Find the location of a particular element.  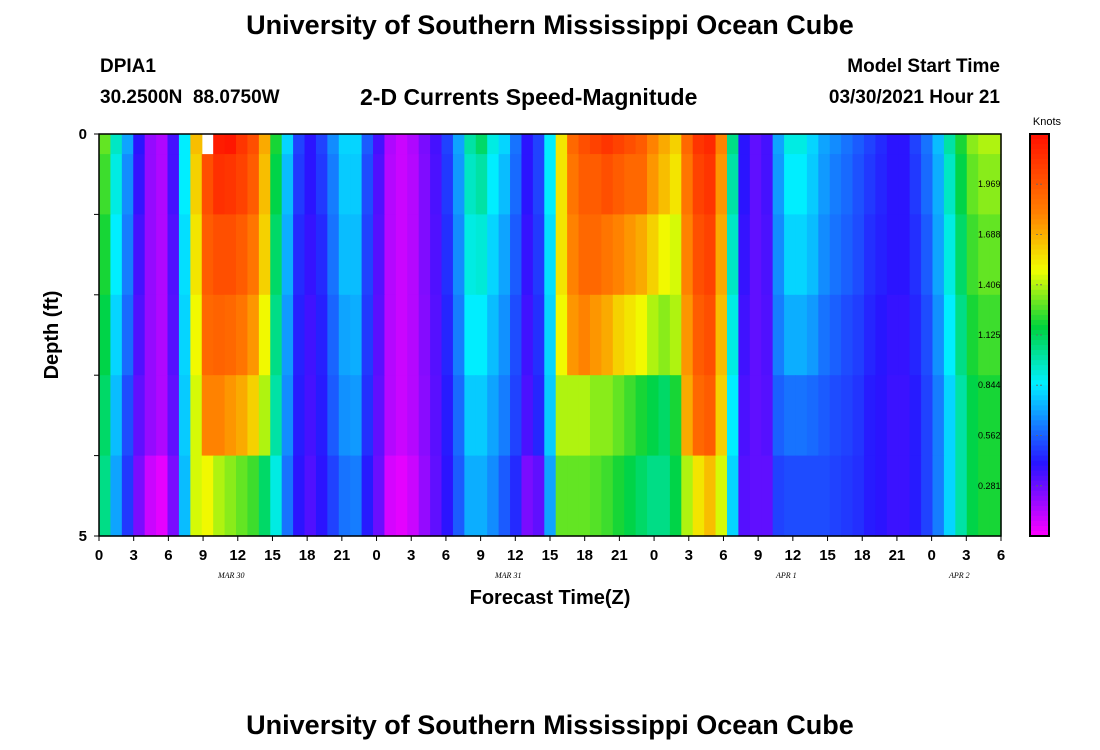

x-tick-label: 18 is located at coordinates (307, 555).